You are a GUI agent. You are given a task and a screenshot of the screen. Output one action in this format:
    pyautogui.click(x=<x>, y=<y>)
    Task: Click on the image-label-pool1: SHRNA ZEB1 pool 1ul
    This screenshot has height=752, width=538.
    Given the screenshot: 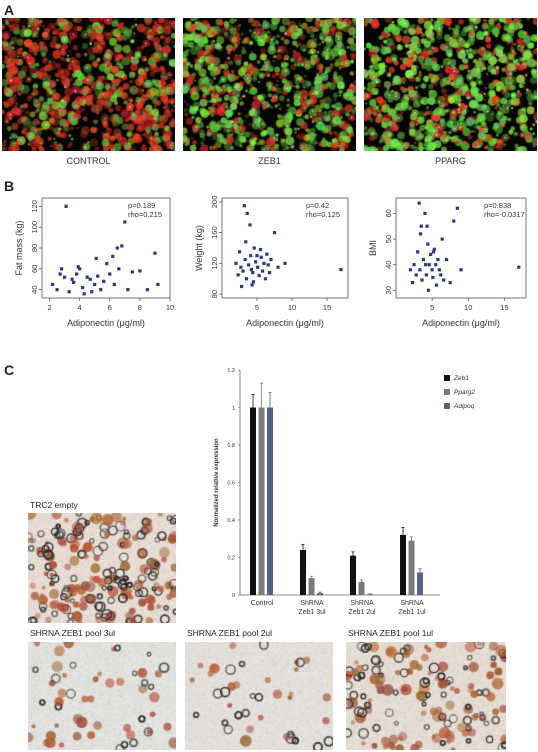 What is the action you would take?
    pyautogui.click(x=391, y=633)
    